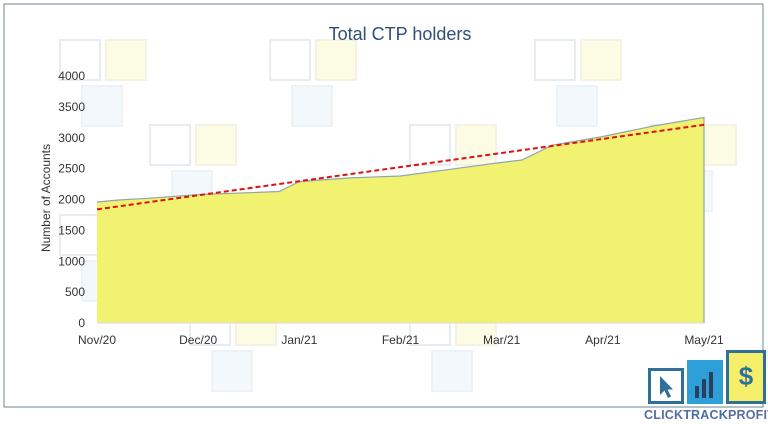 The height and width of the screenshot is (424, 768). I want to click on y-tick-label: 3000, so click(71, 138).